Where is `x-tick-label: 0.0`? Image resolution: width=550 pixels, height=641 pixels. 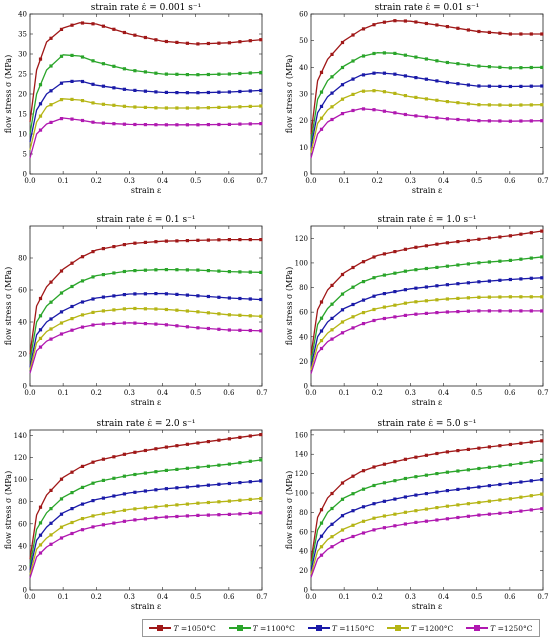 x-tick-label: 0.0 is located at coordinates (310, 597).